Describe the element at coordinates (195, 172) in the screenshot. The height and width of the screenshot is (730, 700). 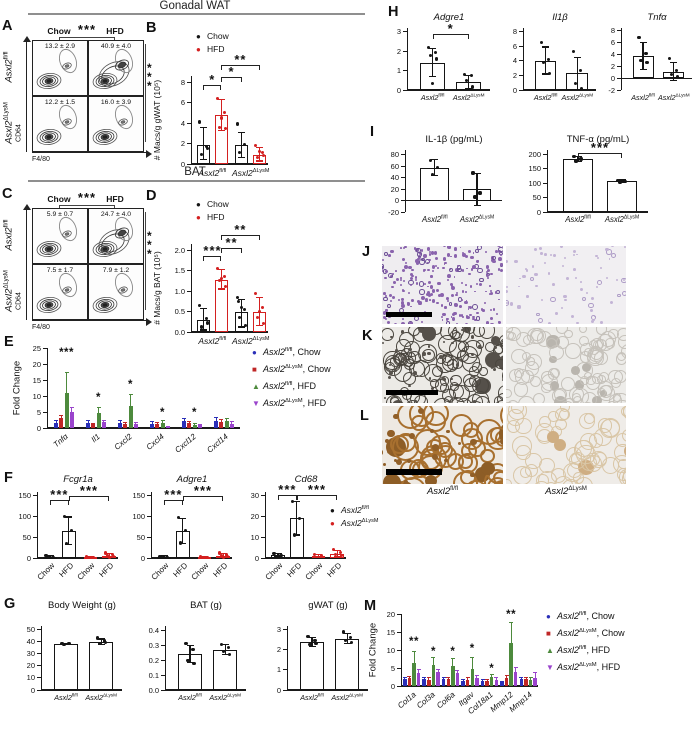
I see `bat-header: BAT` at that location.